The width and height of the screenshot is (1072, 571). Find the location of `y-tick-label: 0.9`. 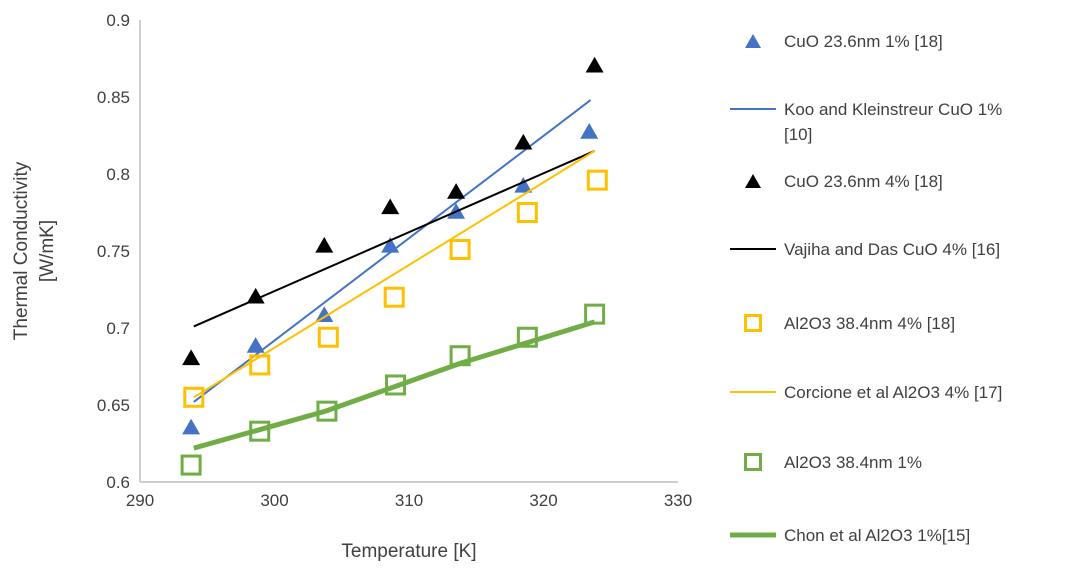

y-tick-label: 0.9 is located at coordinates (118, 20).